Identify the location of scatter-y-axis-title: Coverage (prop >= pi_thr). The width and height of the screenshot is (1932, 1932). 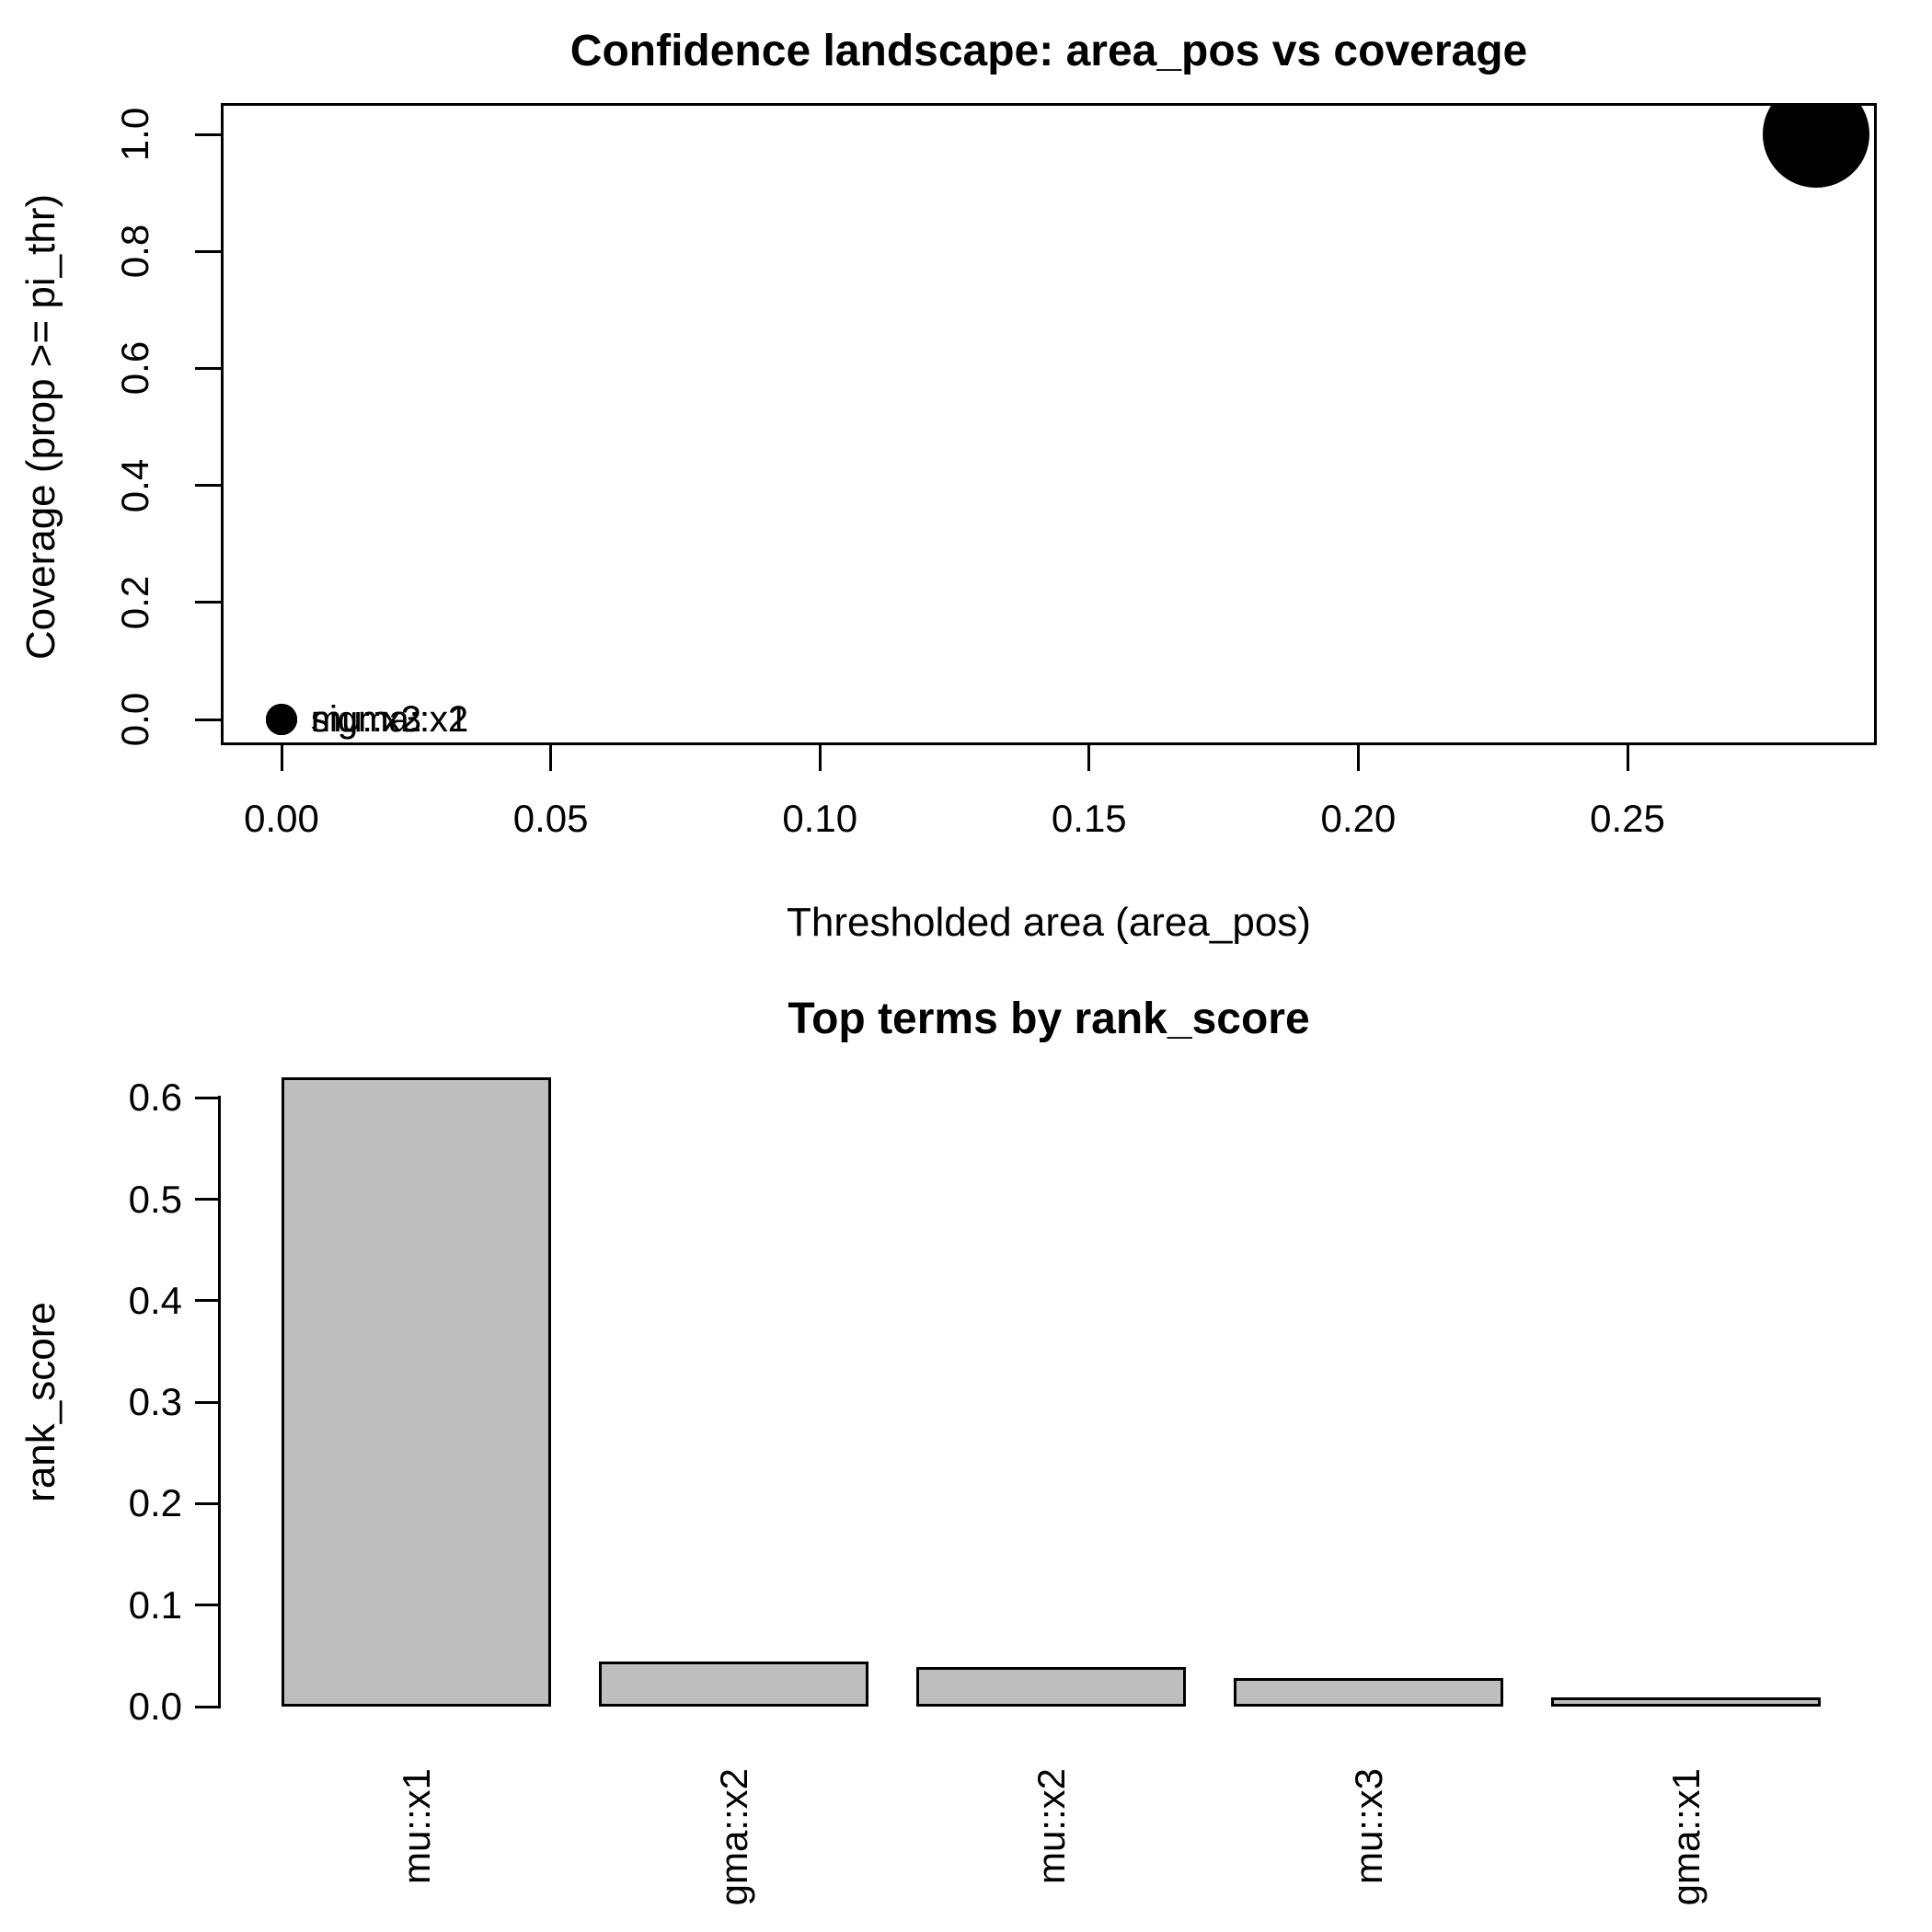
(40, 427).